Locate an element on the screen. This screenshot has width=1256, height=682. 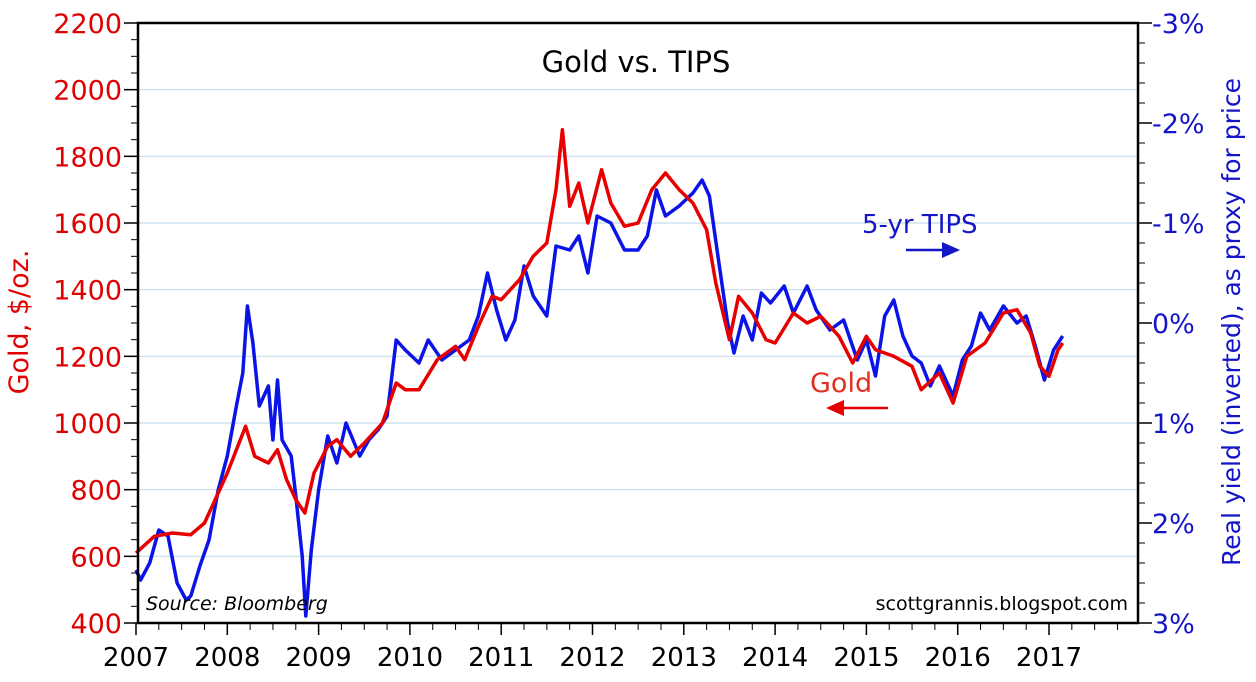
arrow-right-icon is located at coordinates (933, 250).